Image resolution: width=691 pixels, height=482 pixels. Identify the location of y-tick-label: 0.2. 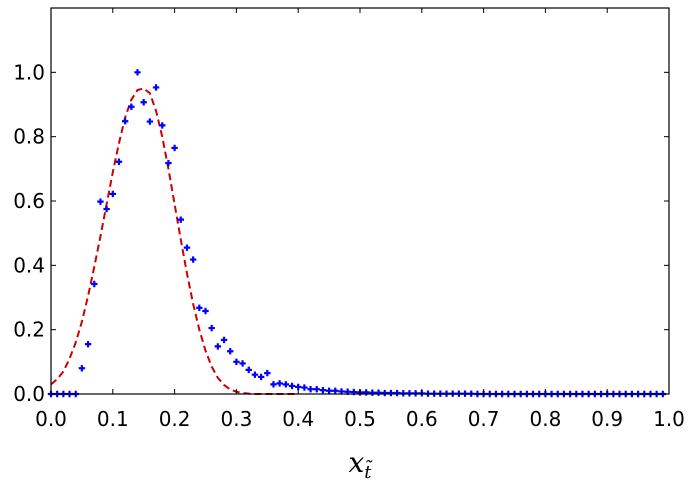
(29, 330).